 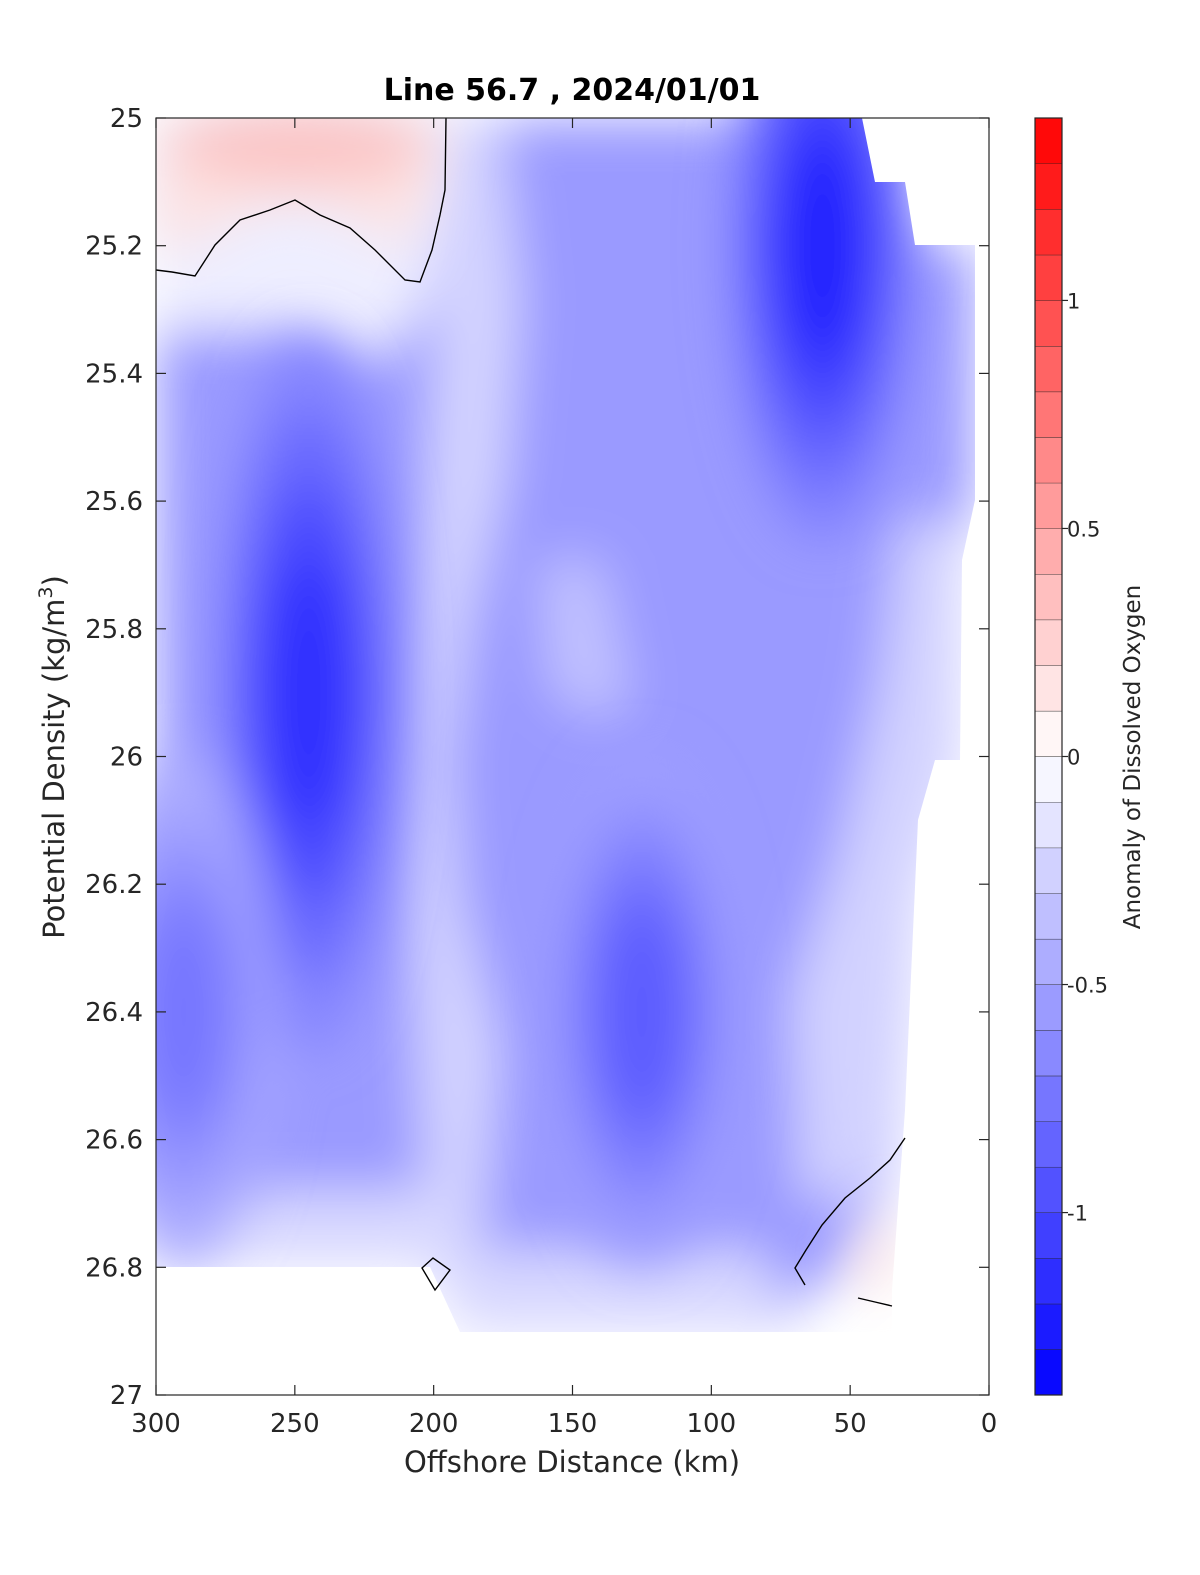 I want to click on y-tick-label: 25.4, so click(x=114, y=374).